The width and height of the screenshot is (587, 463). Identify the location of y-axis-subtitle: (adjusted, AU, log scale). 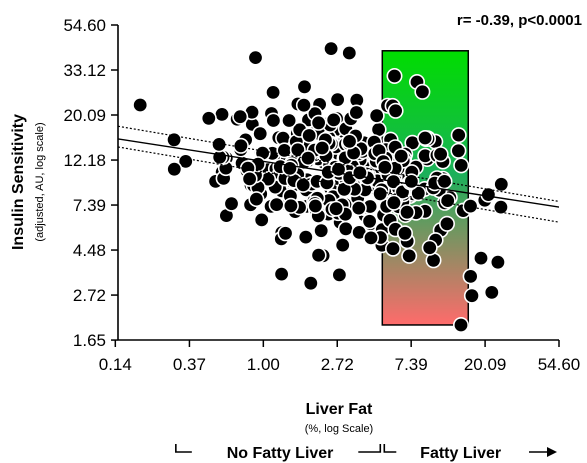
(40, 181).